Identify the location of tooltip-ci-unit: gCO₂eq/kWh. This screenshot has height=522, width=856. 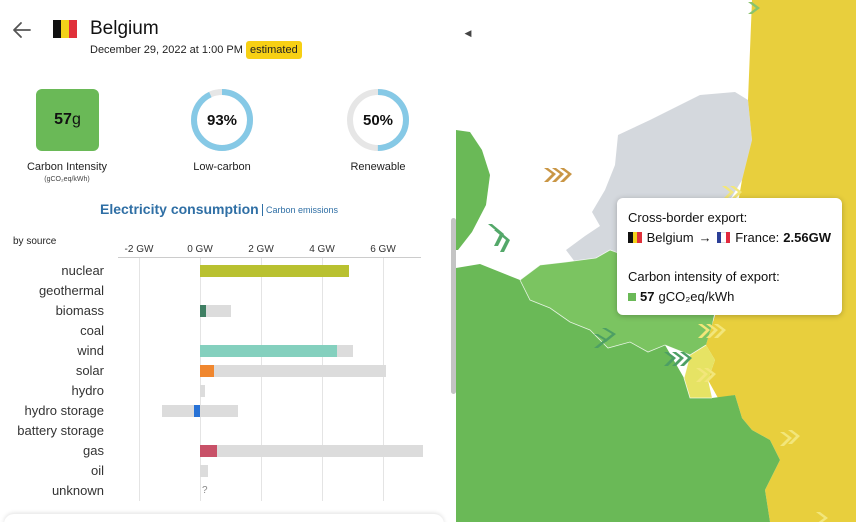
(696, 296).